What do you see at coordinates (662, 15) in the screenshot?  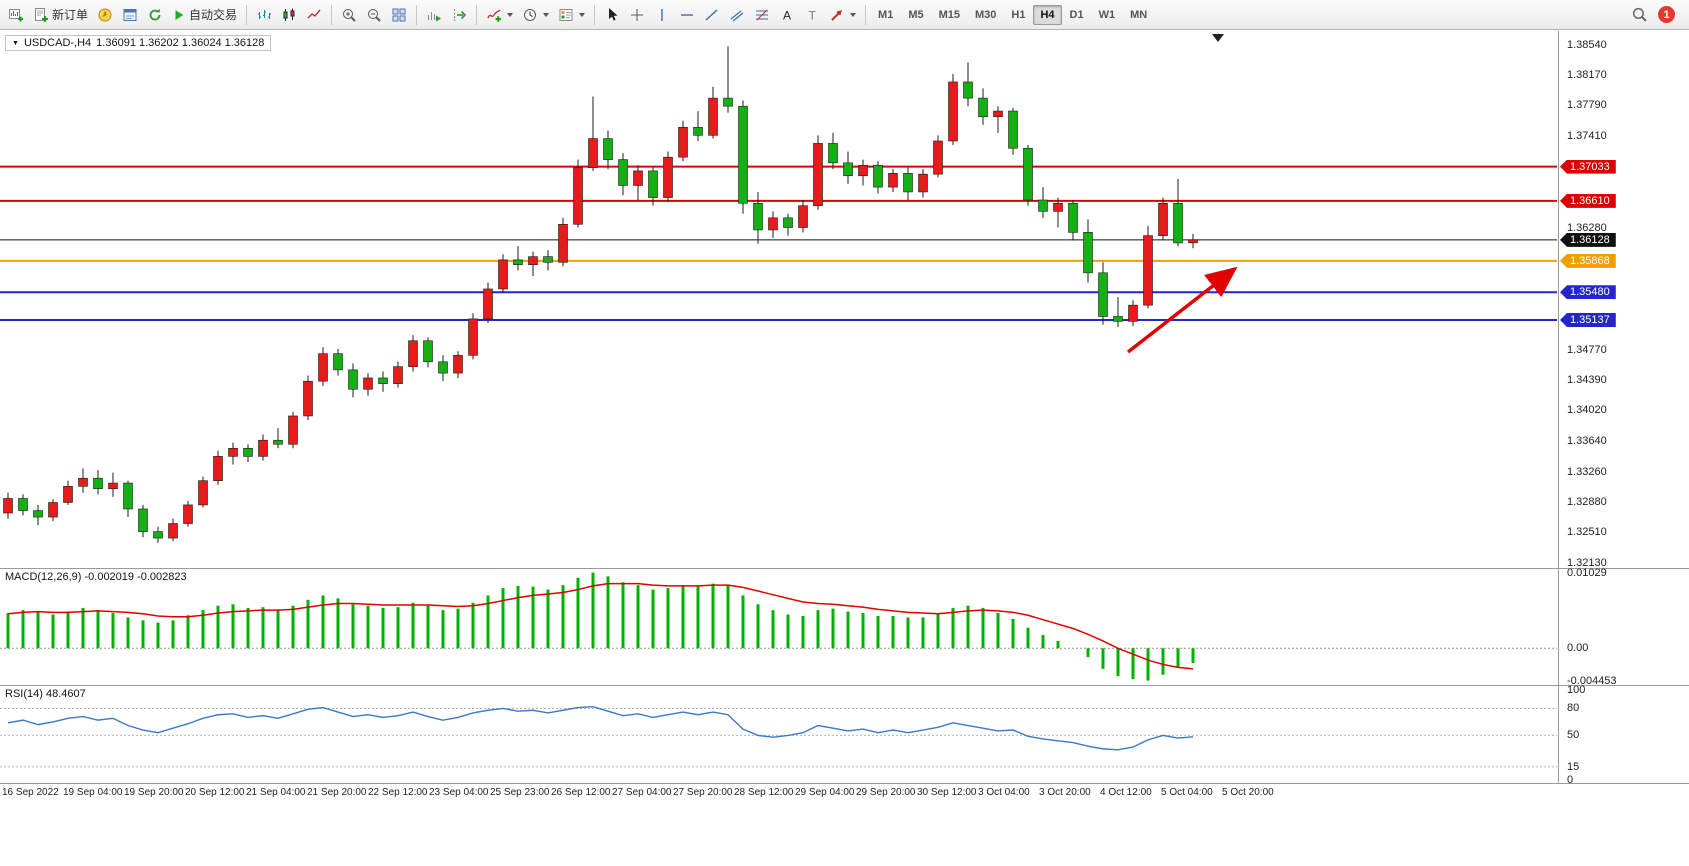 I see `vertical-line-tool-button` at bounding box center [662, 15].